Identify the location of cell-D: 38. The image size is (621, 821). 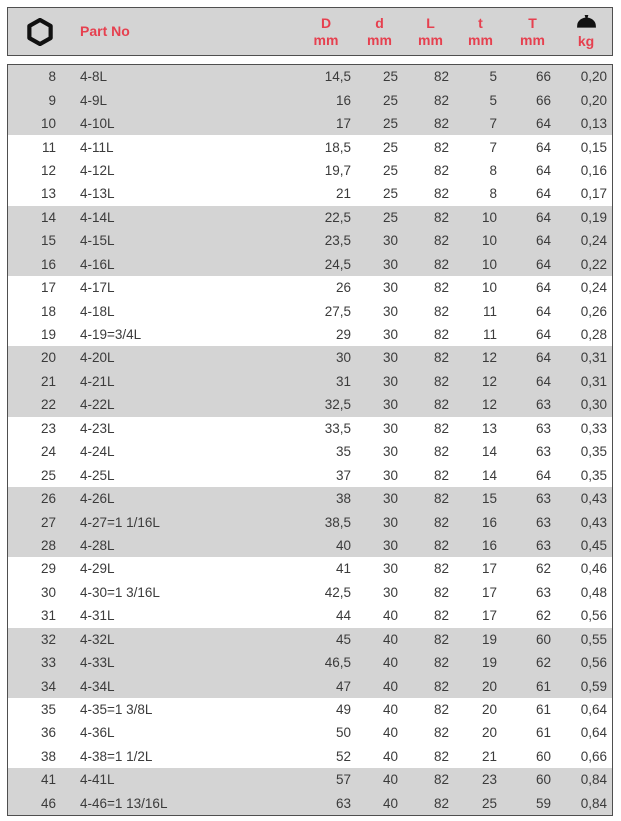
(333, 498).